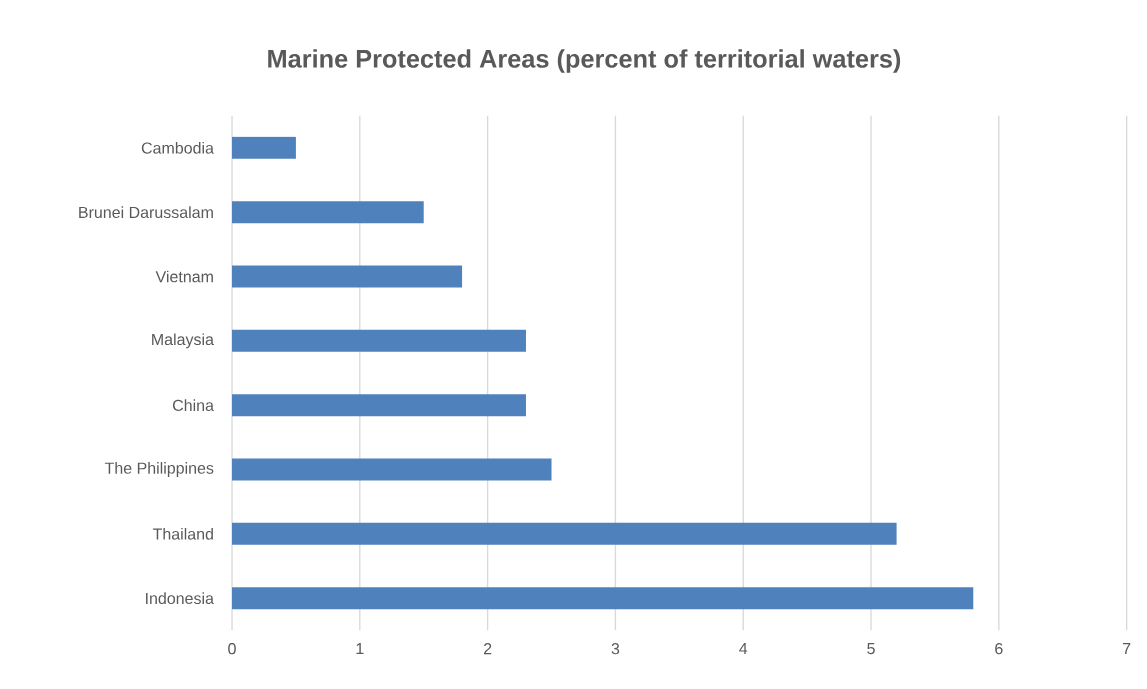 This screenshot has height=689, width=1147. Describe the element at coordinates (487, 649) in the screenshot. I see `x-tick-label: 2` at that location.